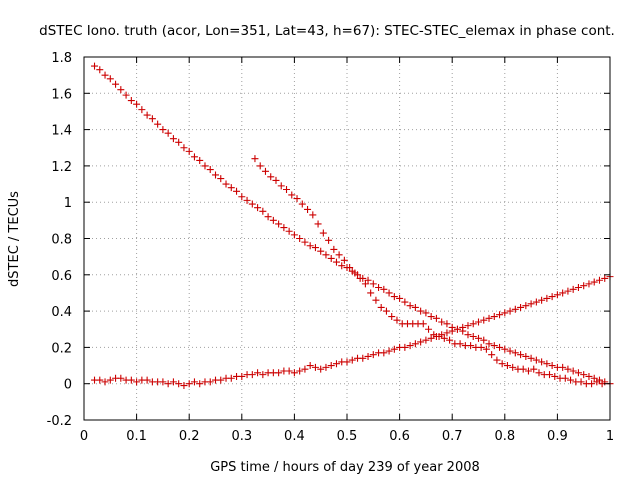 This screenshot has height=480, width=640. Describe the element at coordinates (452, 436) in the screenshot. I see `x-tick-label: 0.7` at that location.